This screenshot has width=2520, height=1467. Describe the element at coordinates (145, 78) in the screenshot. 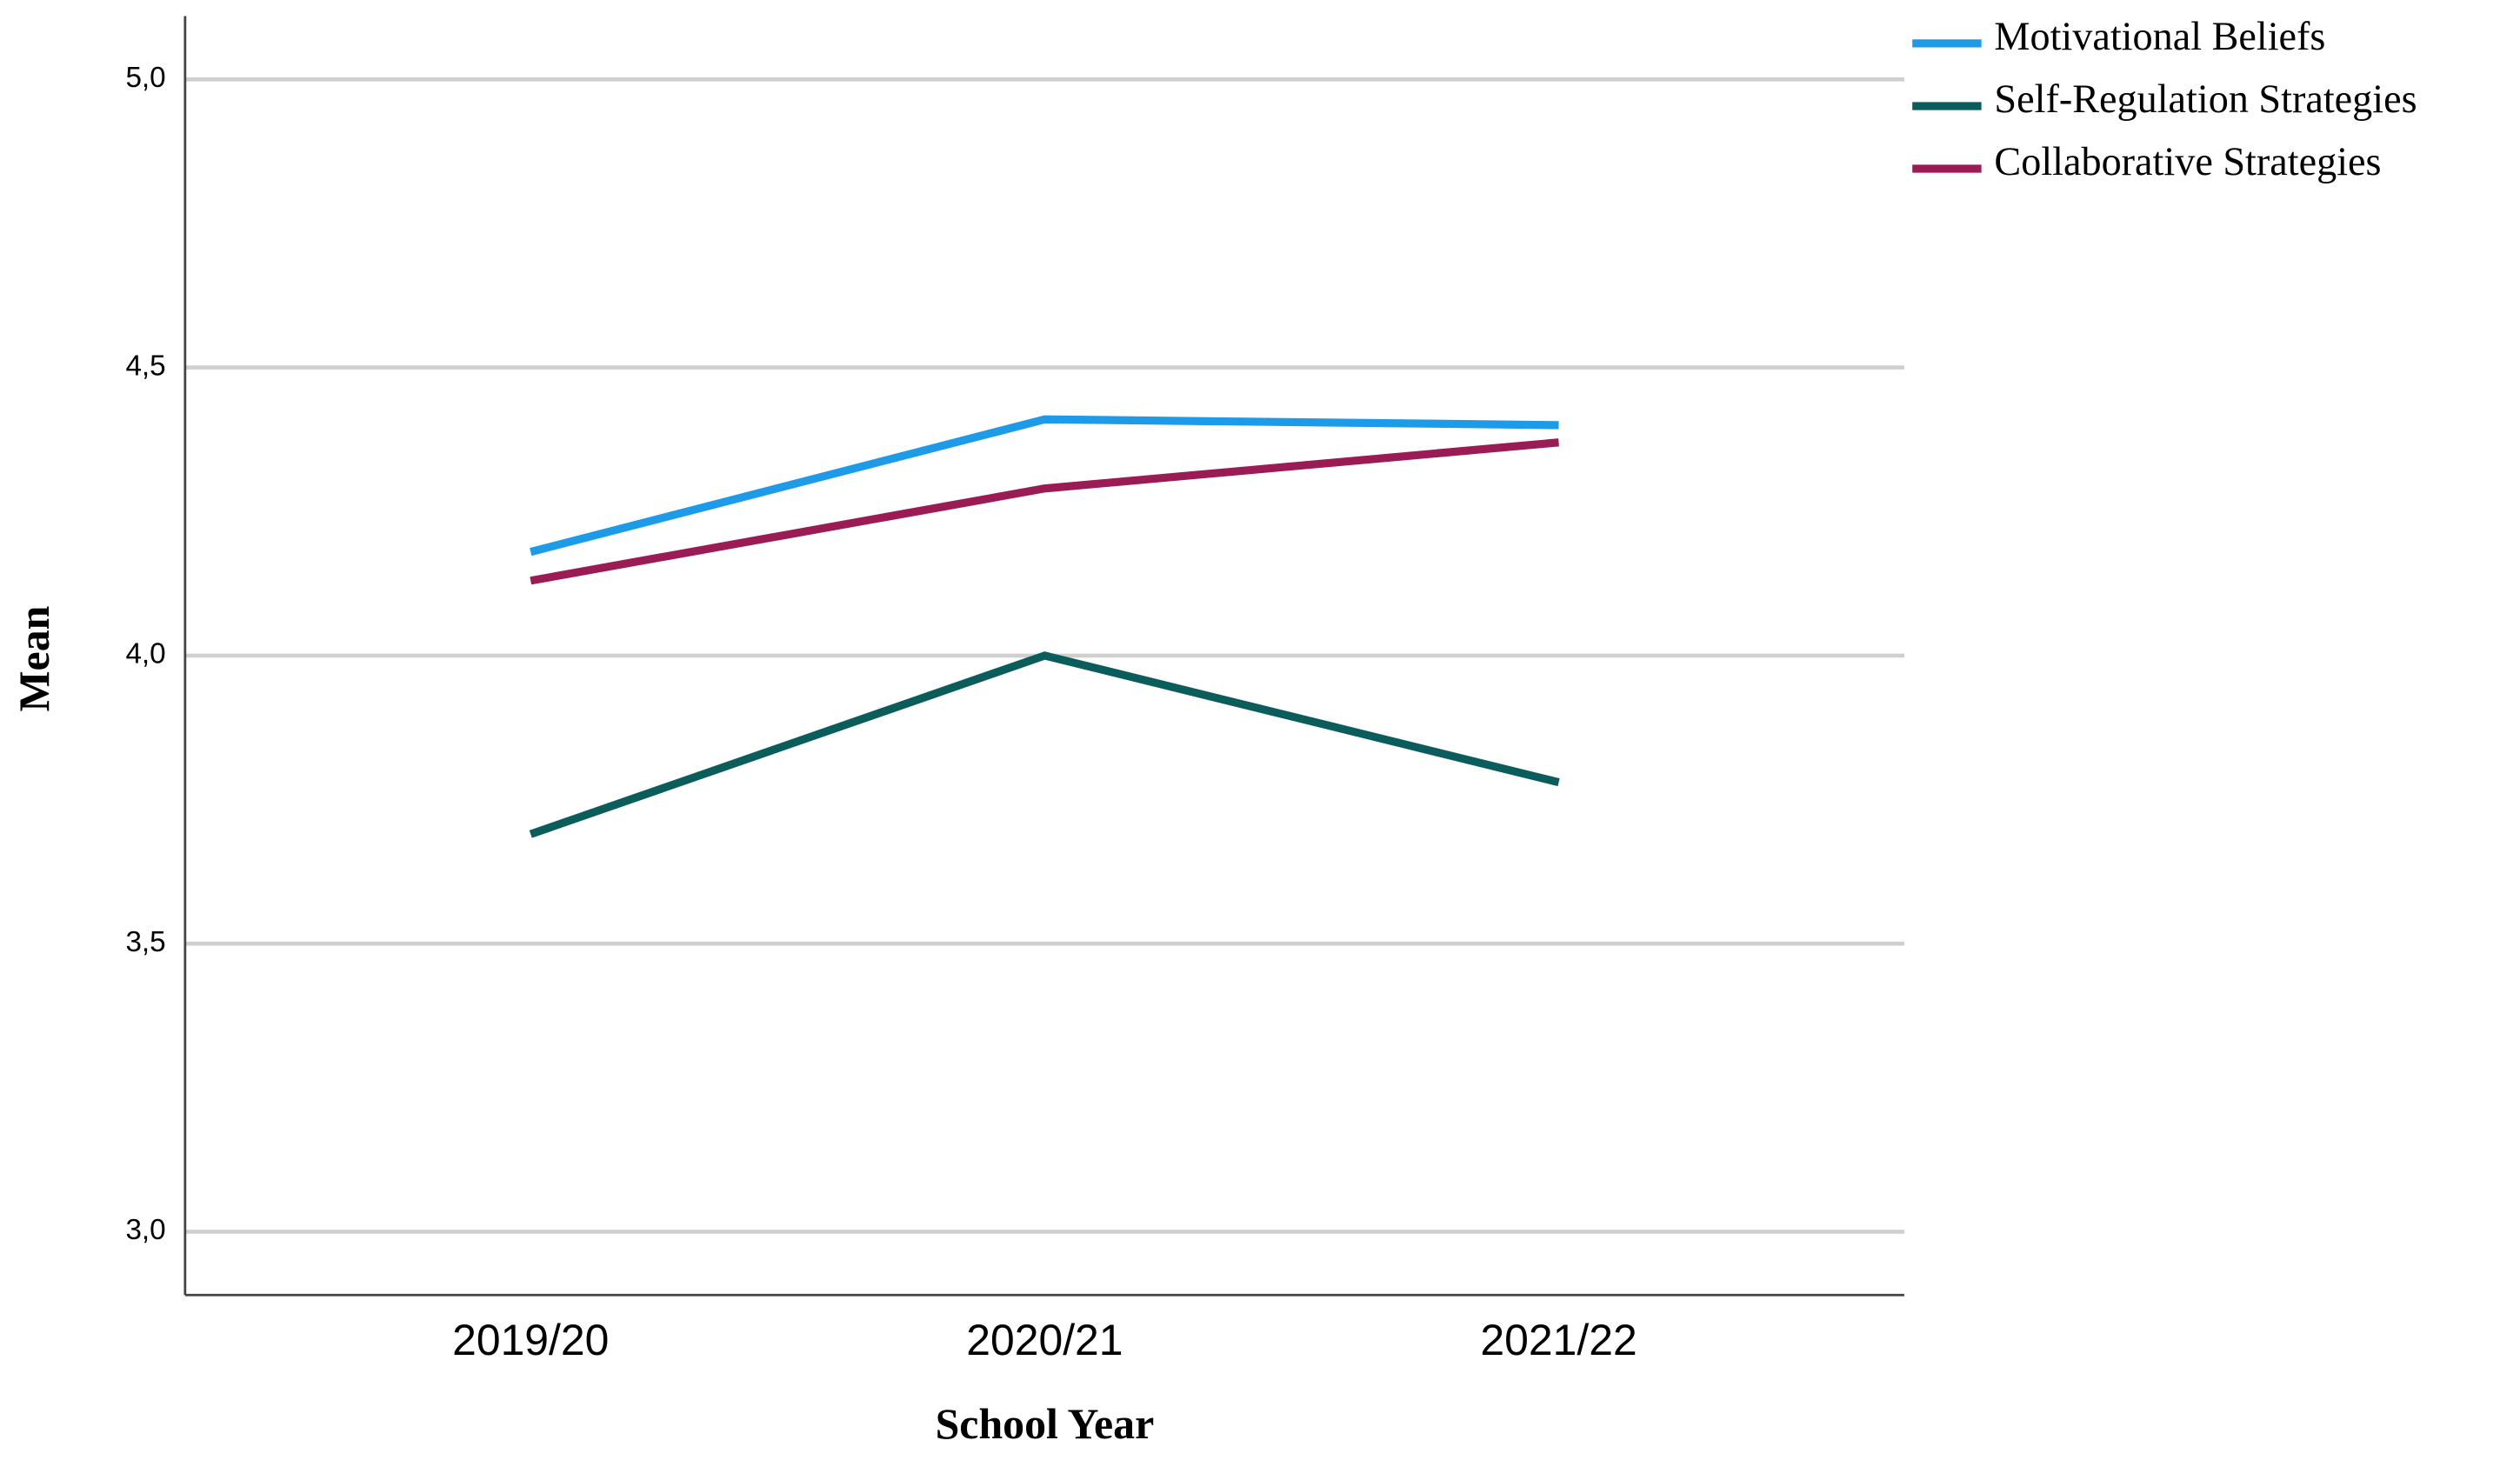

I see `y-tick-label: 5,0` at that location.